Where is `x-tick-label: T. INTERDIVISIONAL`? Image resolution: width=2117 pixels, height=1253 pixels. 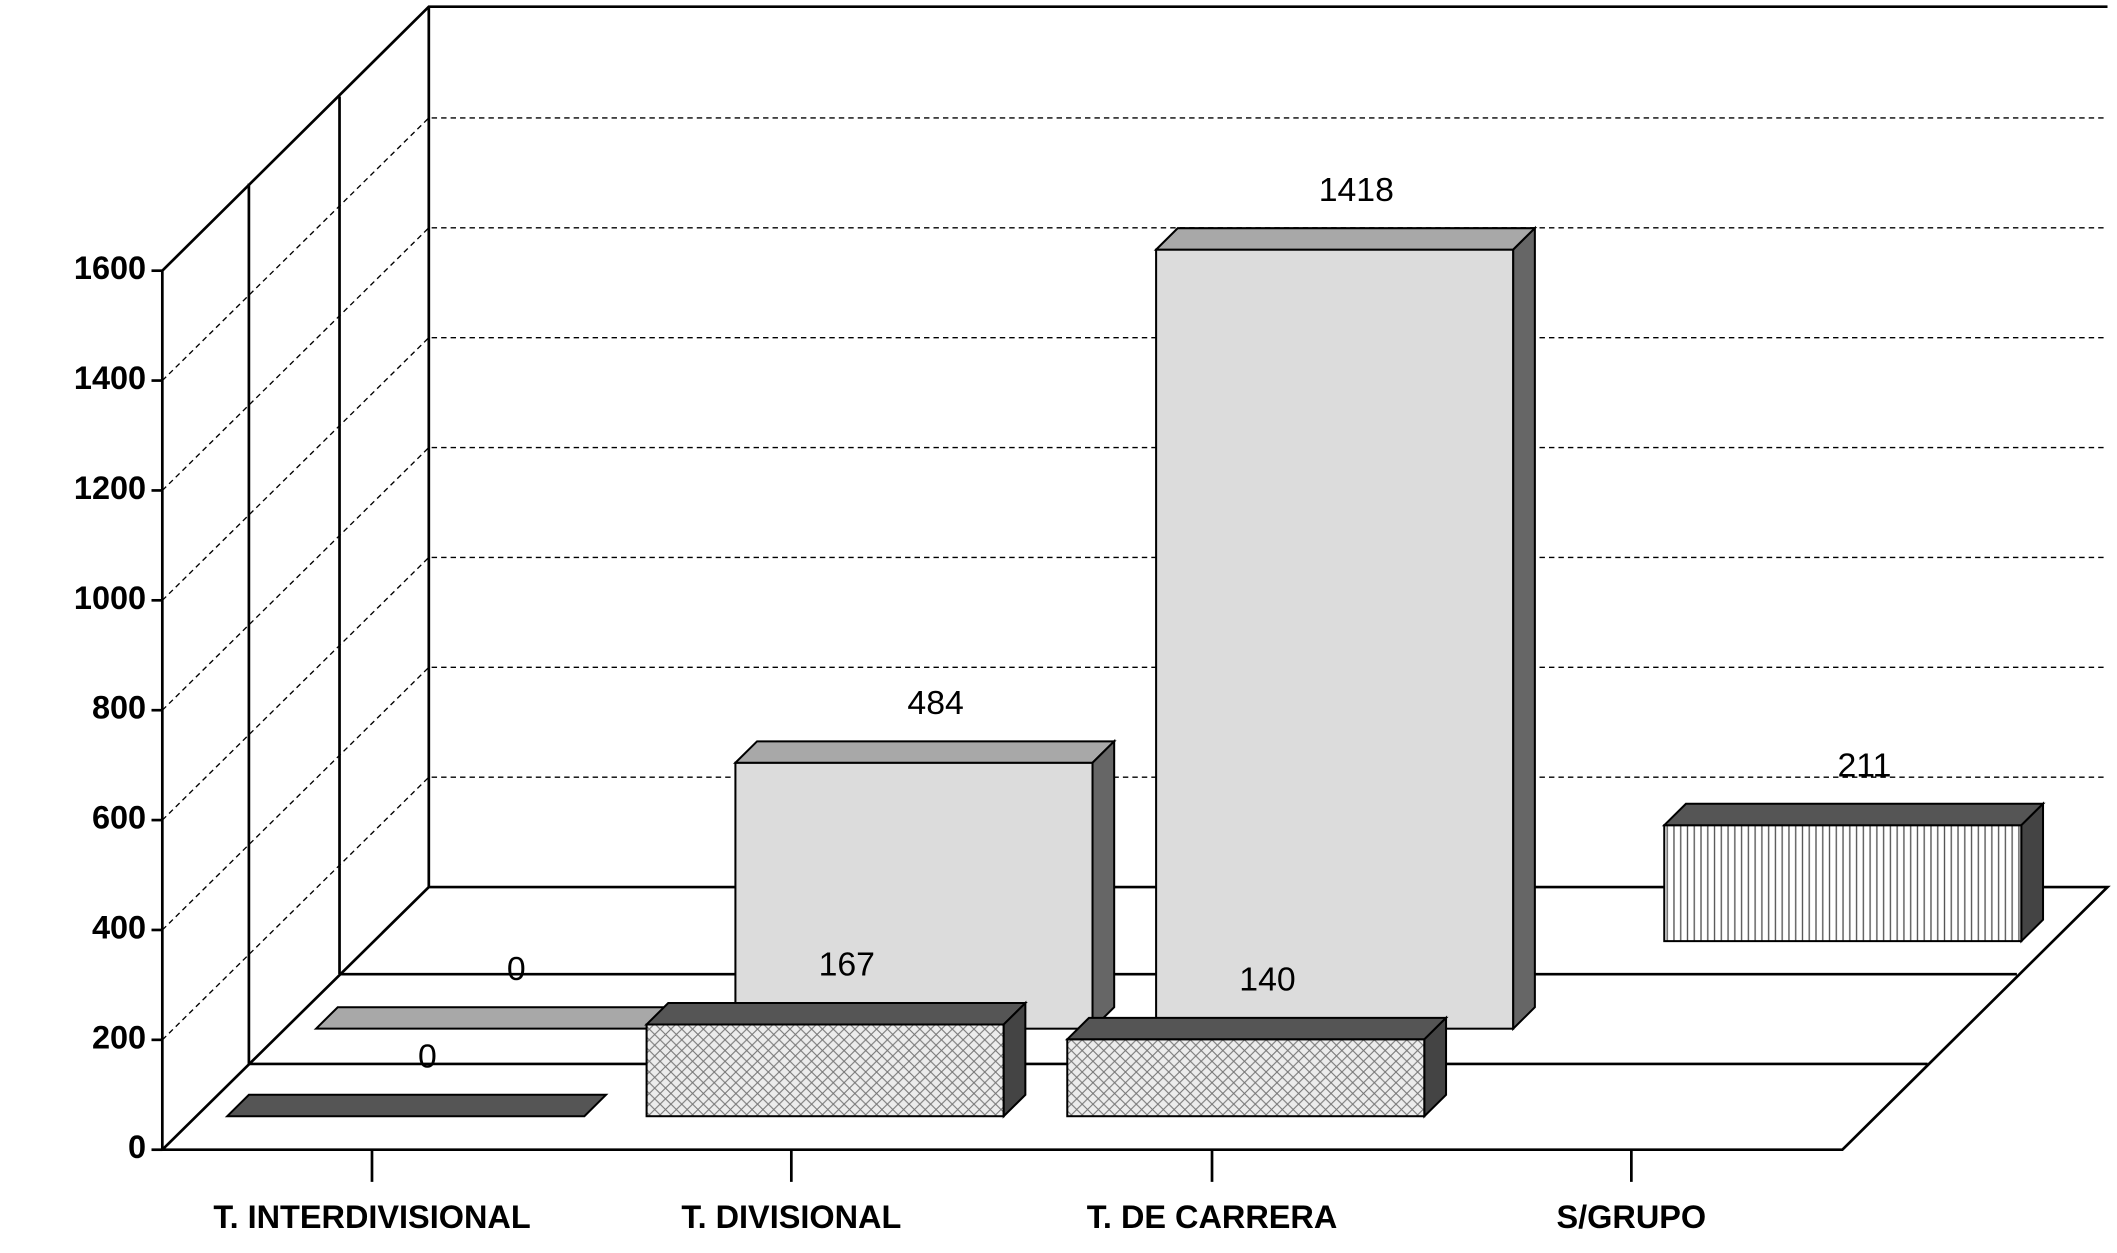 x-tick-label: T. INTERDIVISIONAL is located at coordinates (371, 1217).